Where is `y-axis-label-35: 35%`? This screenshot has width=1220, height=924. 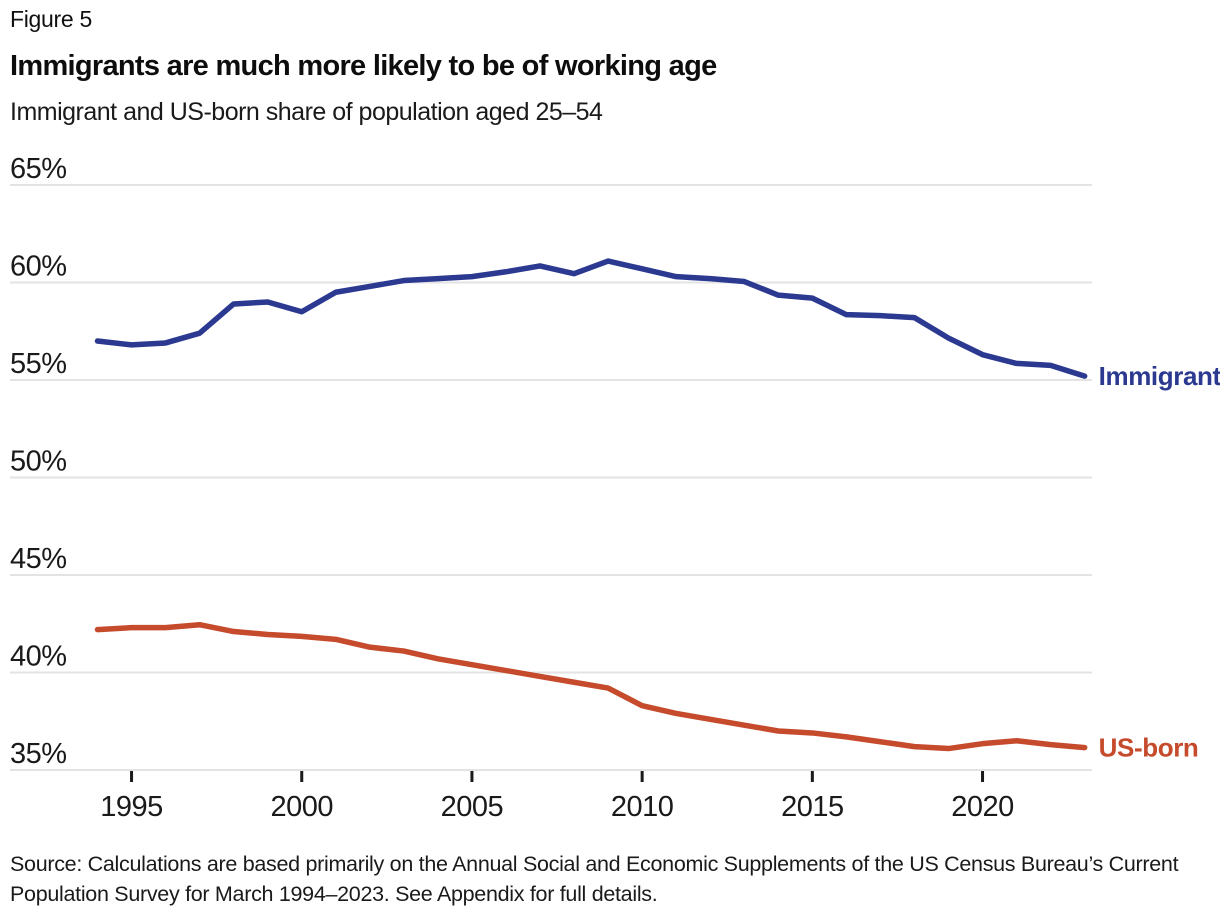 y-axis-label-35: 35% is located at coordinates (38, 754).